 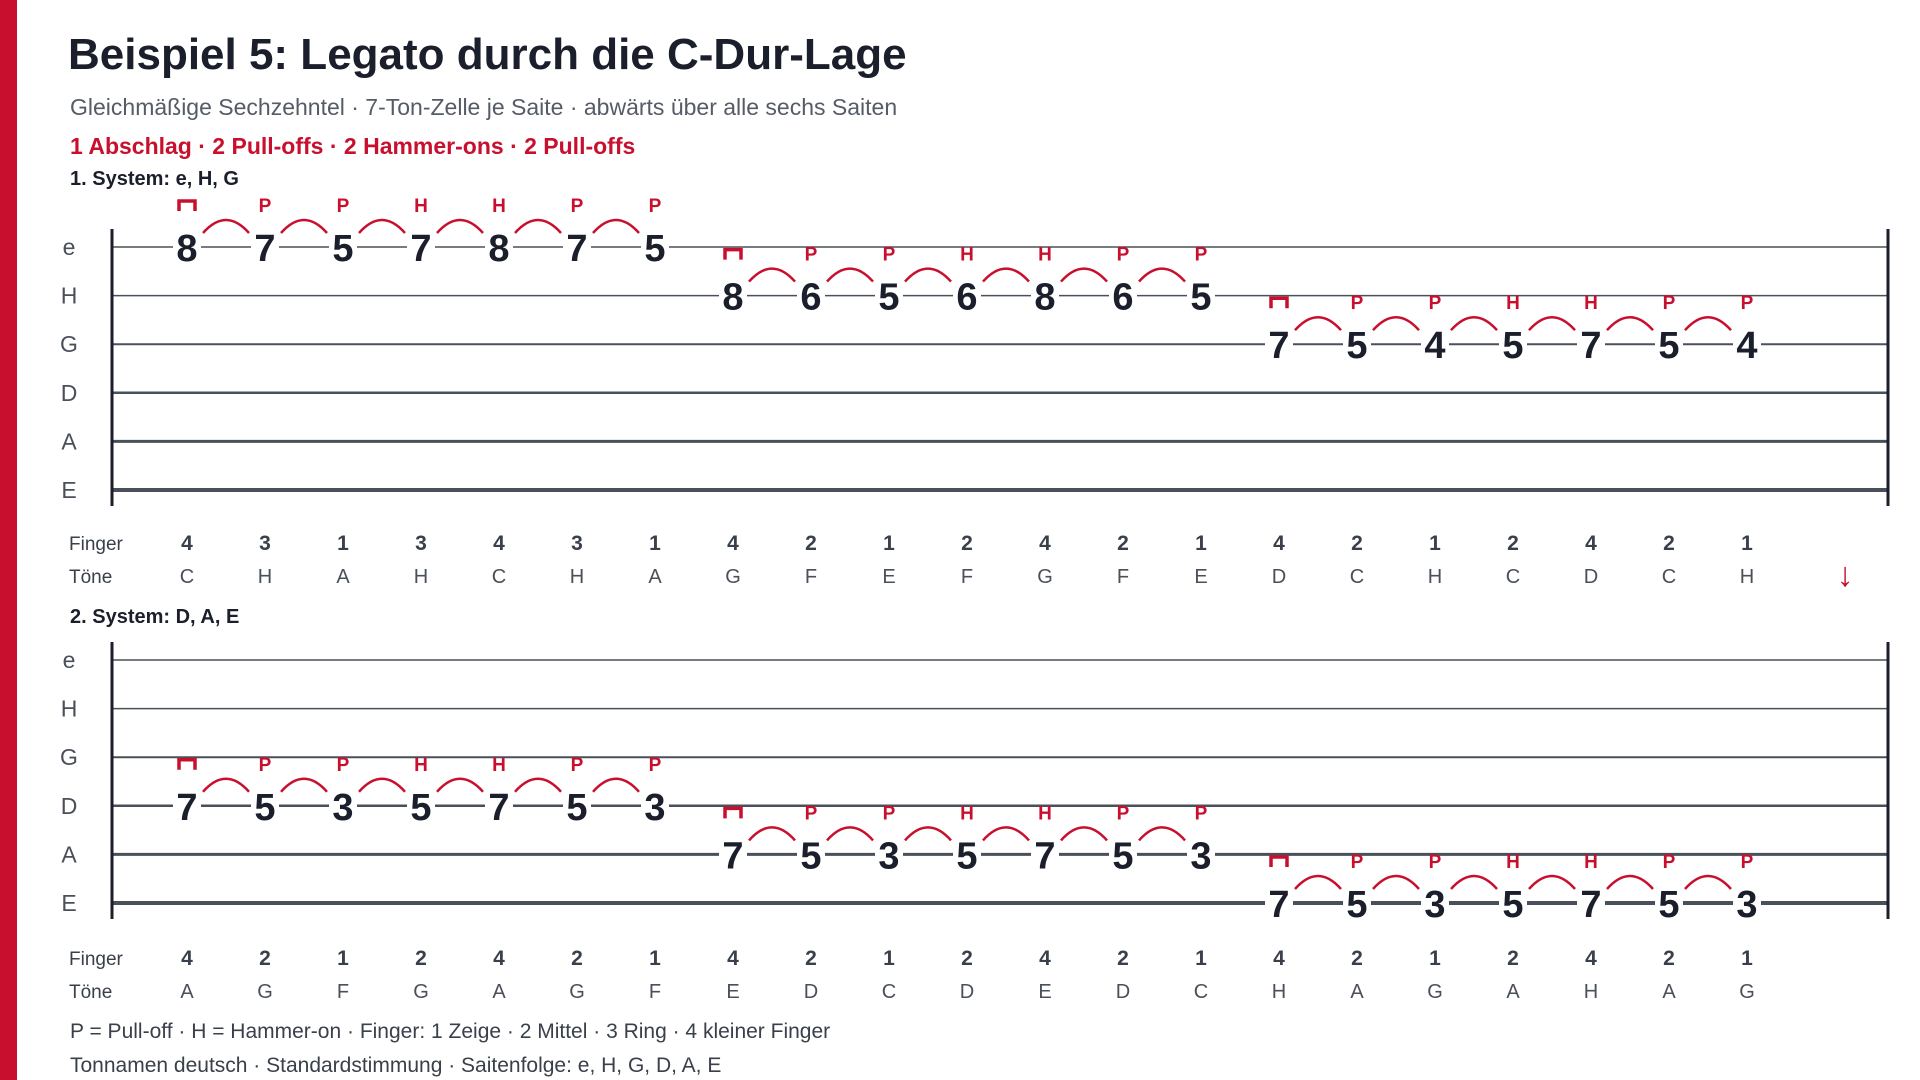 I want to click on fret-number: 8, so click(x=1044, y=298).